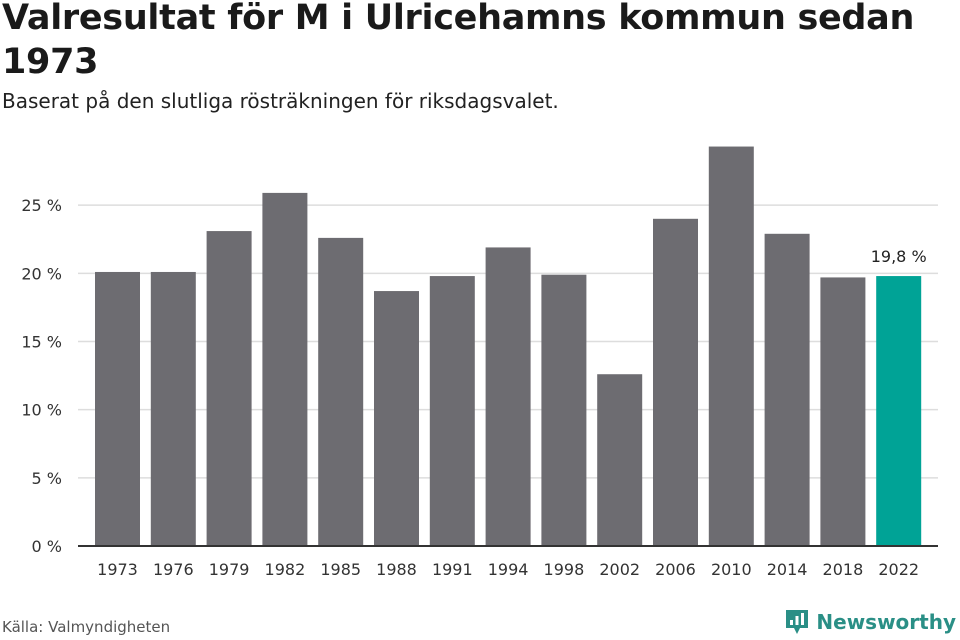  I want to click on brand-name: Newsworthy, so click(886, 622).